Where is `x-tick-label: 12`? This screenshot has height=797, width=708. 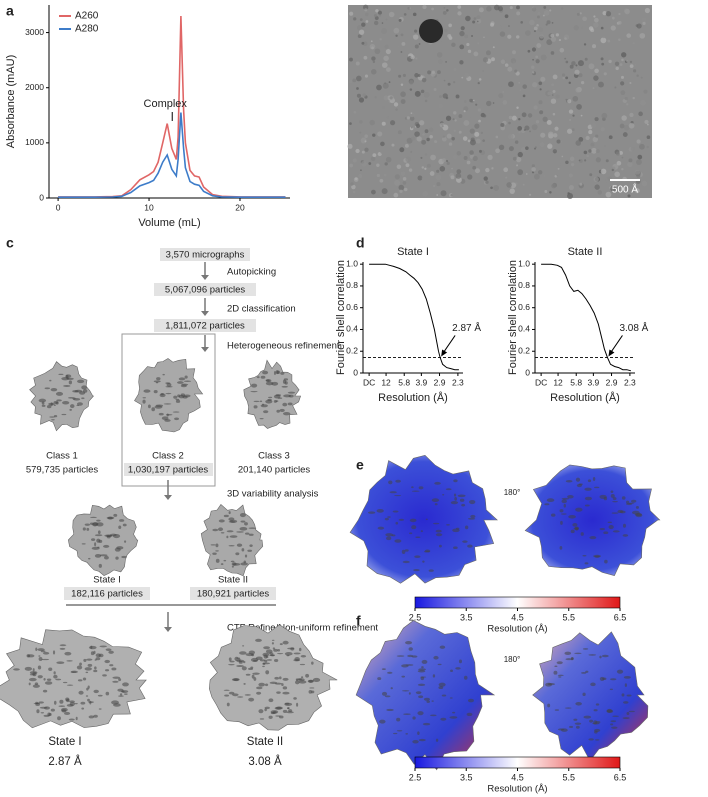 x-tick-label: 12 is located at coordinates (558, 382).